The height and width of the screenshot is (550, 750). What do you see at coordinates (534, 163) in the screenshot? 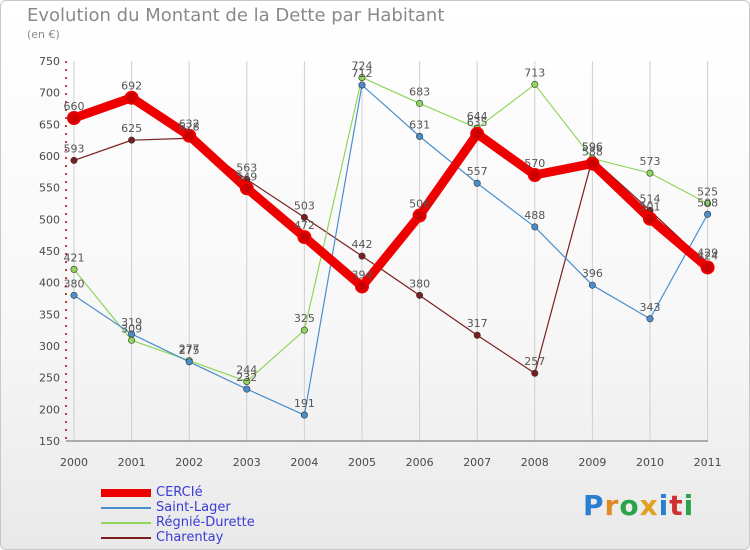
I see `data-label: 570` at bounding box center [534, 163].